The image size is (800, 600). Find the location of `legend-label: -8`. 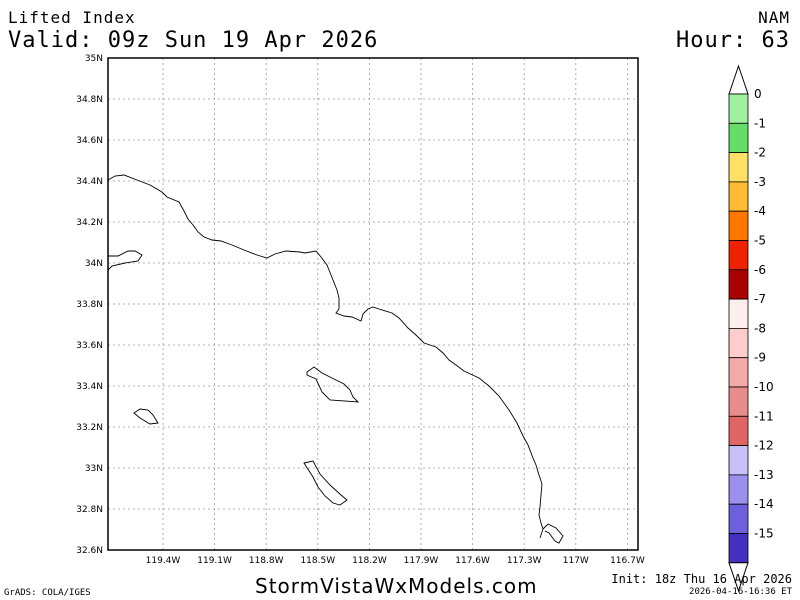

legend-label: -8 is located at coordinates (760, 328).